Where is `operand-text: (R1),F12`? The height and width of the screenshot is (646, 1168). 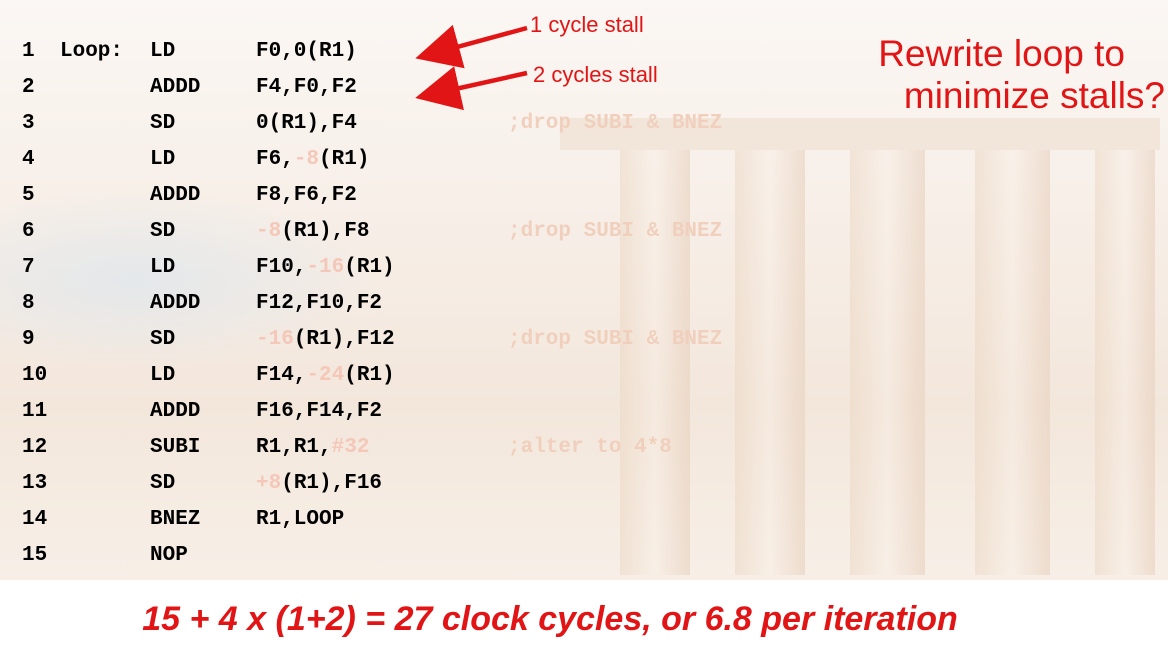 operand-text: (R1),F12 is located at coordinates (344, 339).